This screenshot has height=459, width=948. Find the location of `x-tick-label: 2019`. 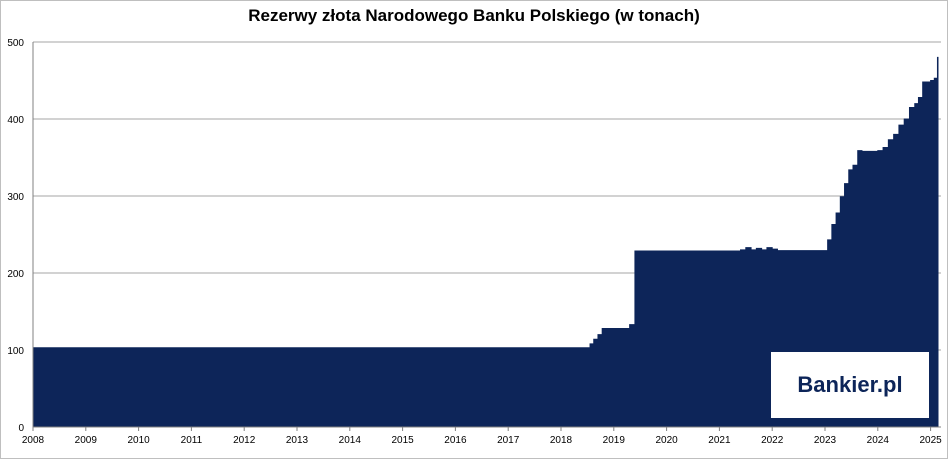

x-tick-label: 2019 is located at coordinates (614, 440).